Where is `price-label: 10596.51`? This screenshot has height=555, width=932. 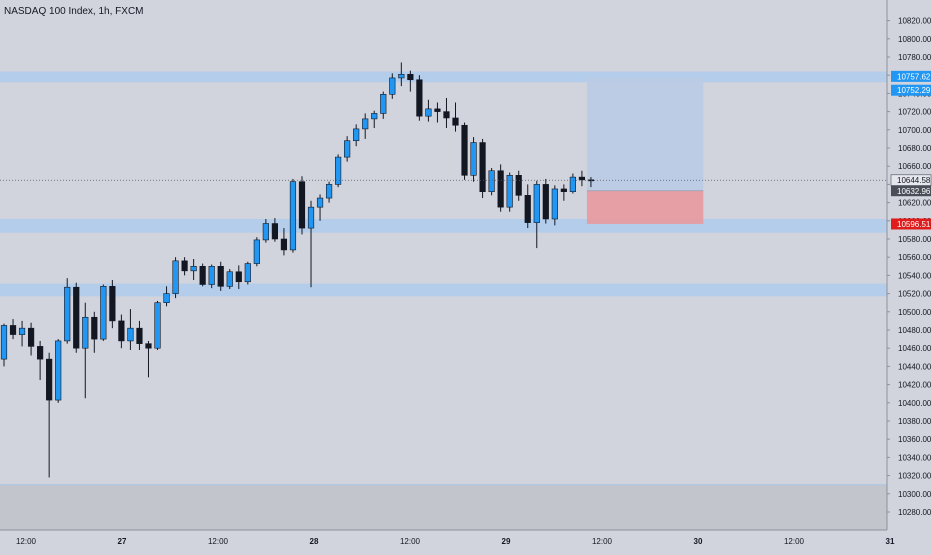
price-label: 10596.51 is located at coordinates (911, 224).